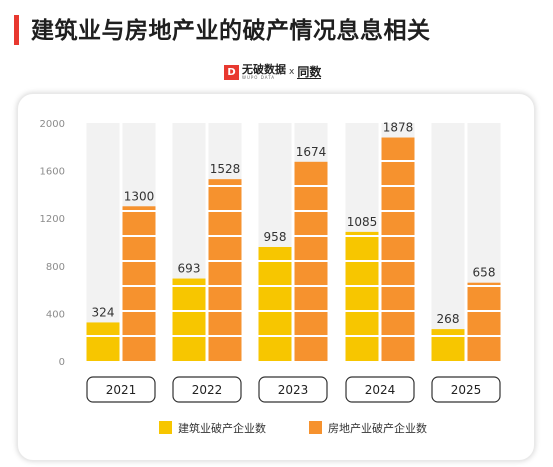 This screenshot has width=553, height=467. Describe the element at coordinates (52, 124) in the screenshot. I see `y-tick-label: 2000` at that location.